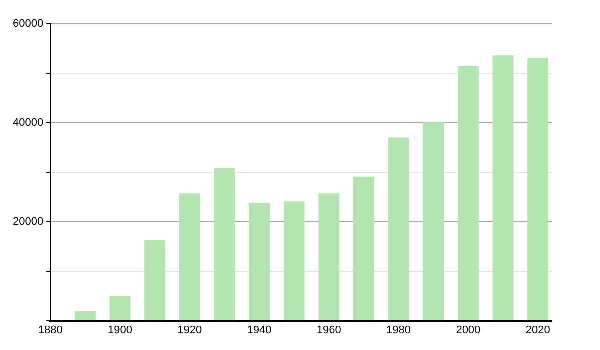 This screenshot has width=600, height=350. Describe the element at coordinates (28, 24) in the screenshot. I see `y-tick-label: 60000` at that location.